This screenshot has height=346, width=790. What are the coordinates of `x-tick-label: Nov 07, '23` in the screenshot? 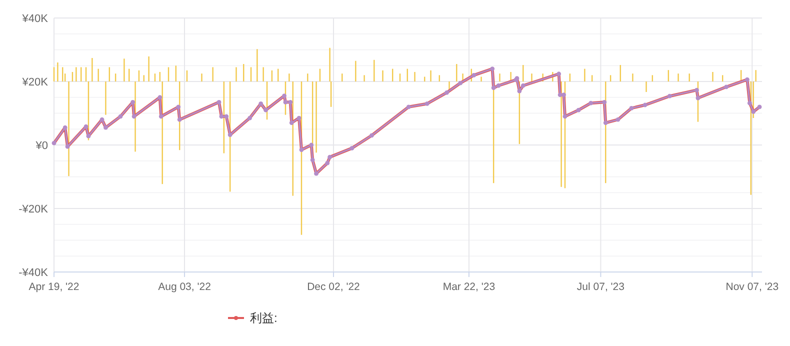 It's located at (752, 287).